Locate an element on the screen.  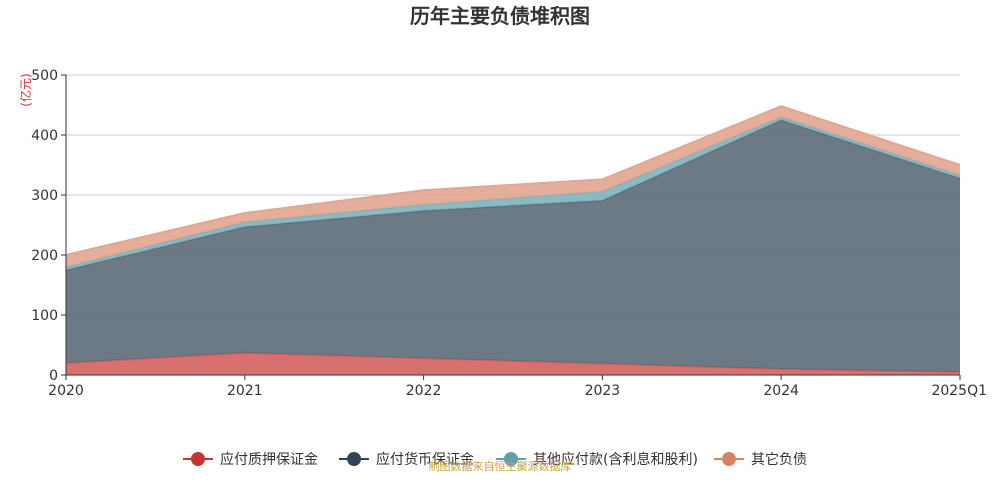
legend-label: 应付质押保证金 is located at coordinates (269, 459).